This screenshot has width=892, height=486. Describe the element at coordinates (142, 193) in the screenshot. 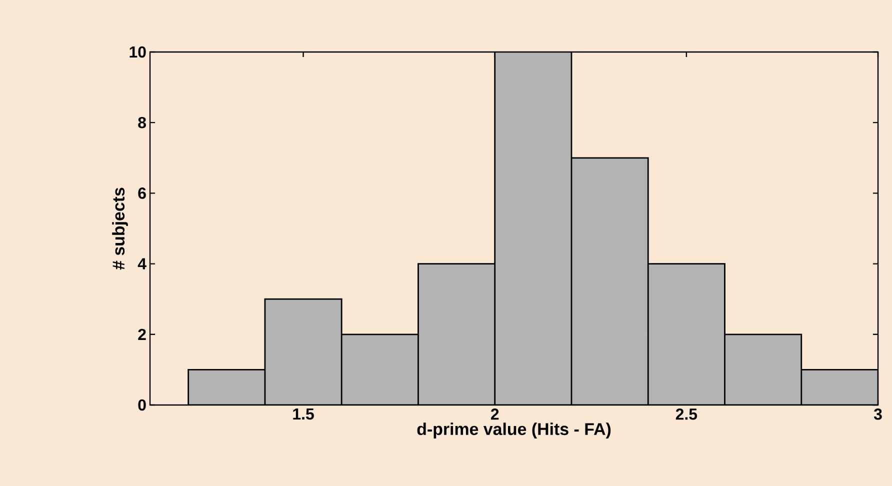

I see `y-tick-label: 6` at that location.